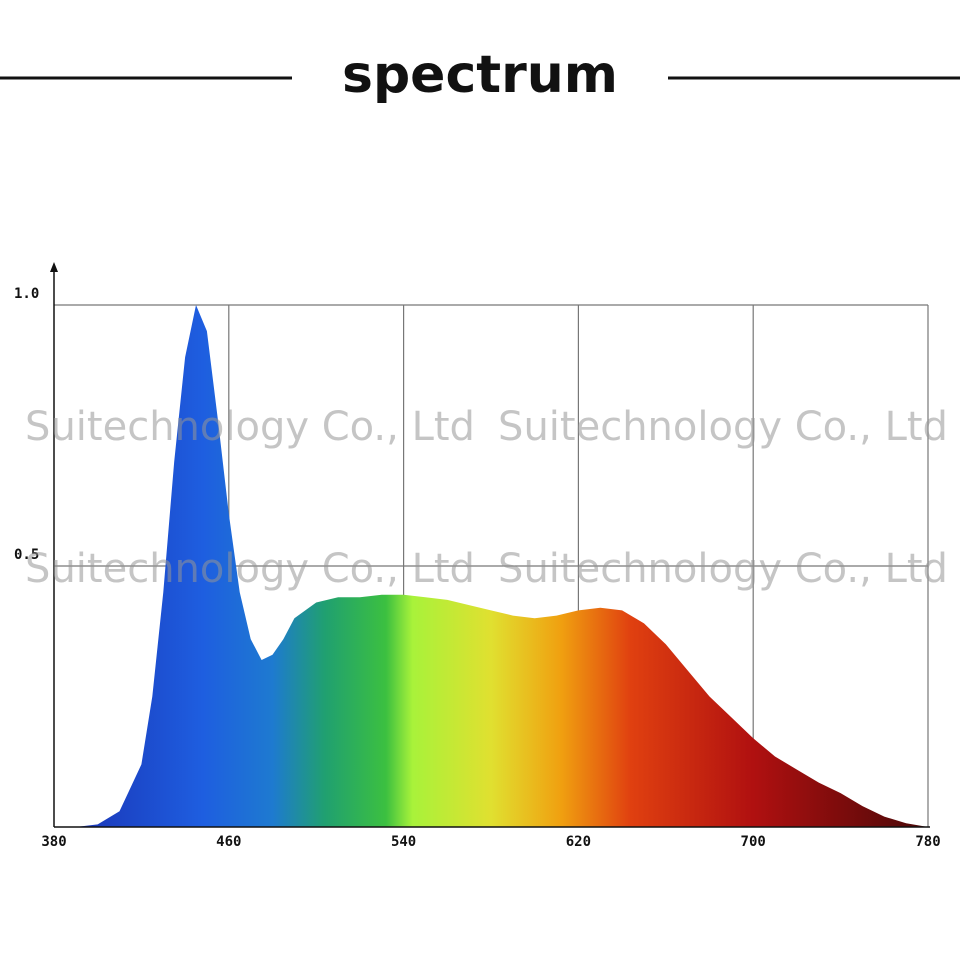 This screenshot has width=960, height=960. What do you see at coordinates (927, 842) in the screenshot?
I see `x-tick-label: 780` at bounding box center [927, 842].